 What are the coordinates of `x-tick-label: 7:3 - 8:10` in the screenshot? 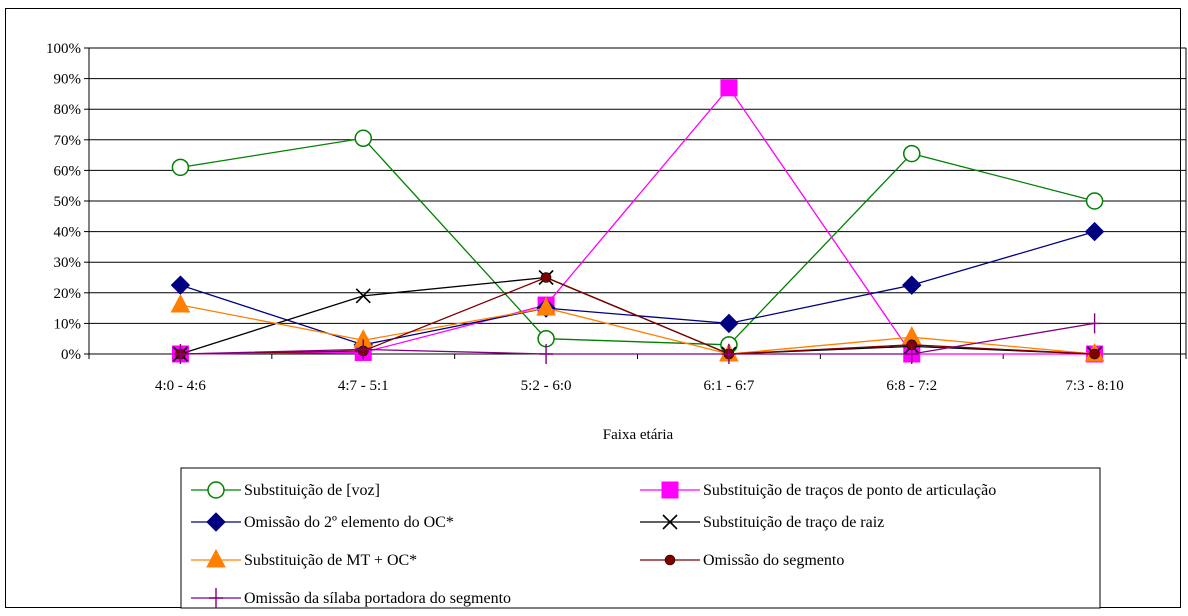 It's located at (1094, 386).